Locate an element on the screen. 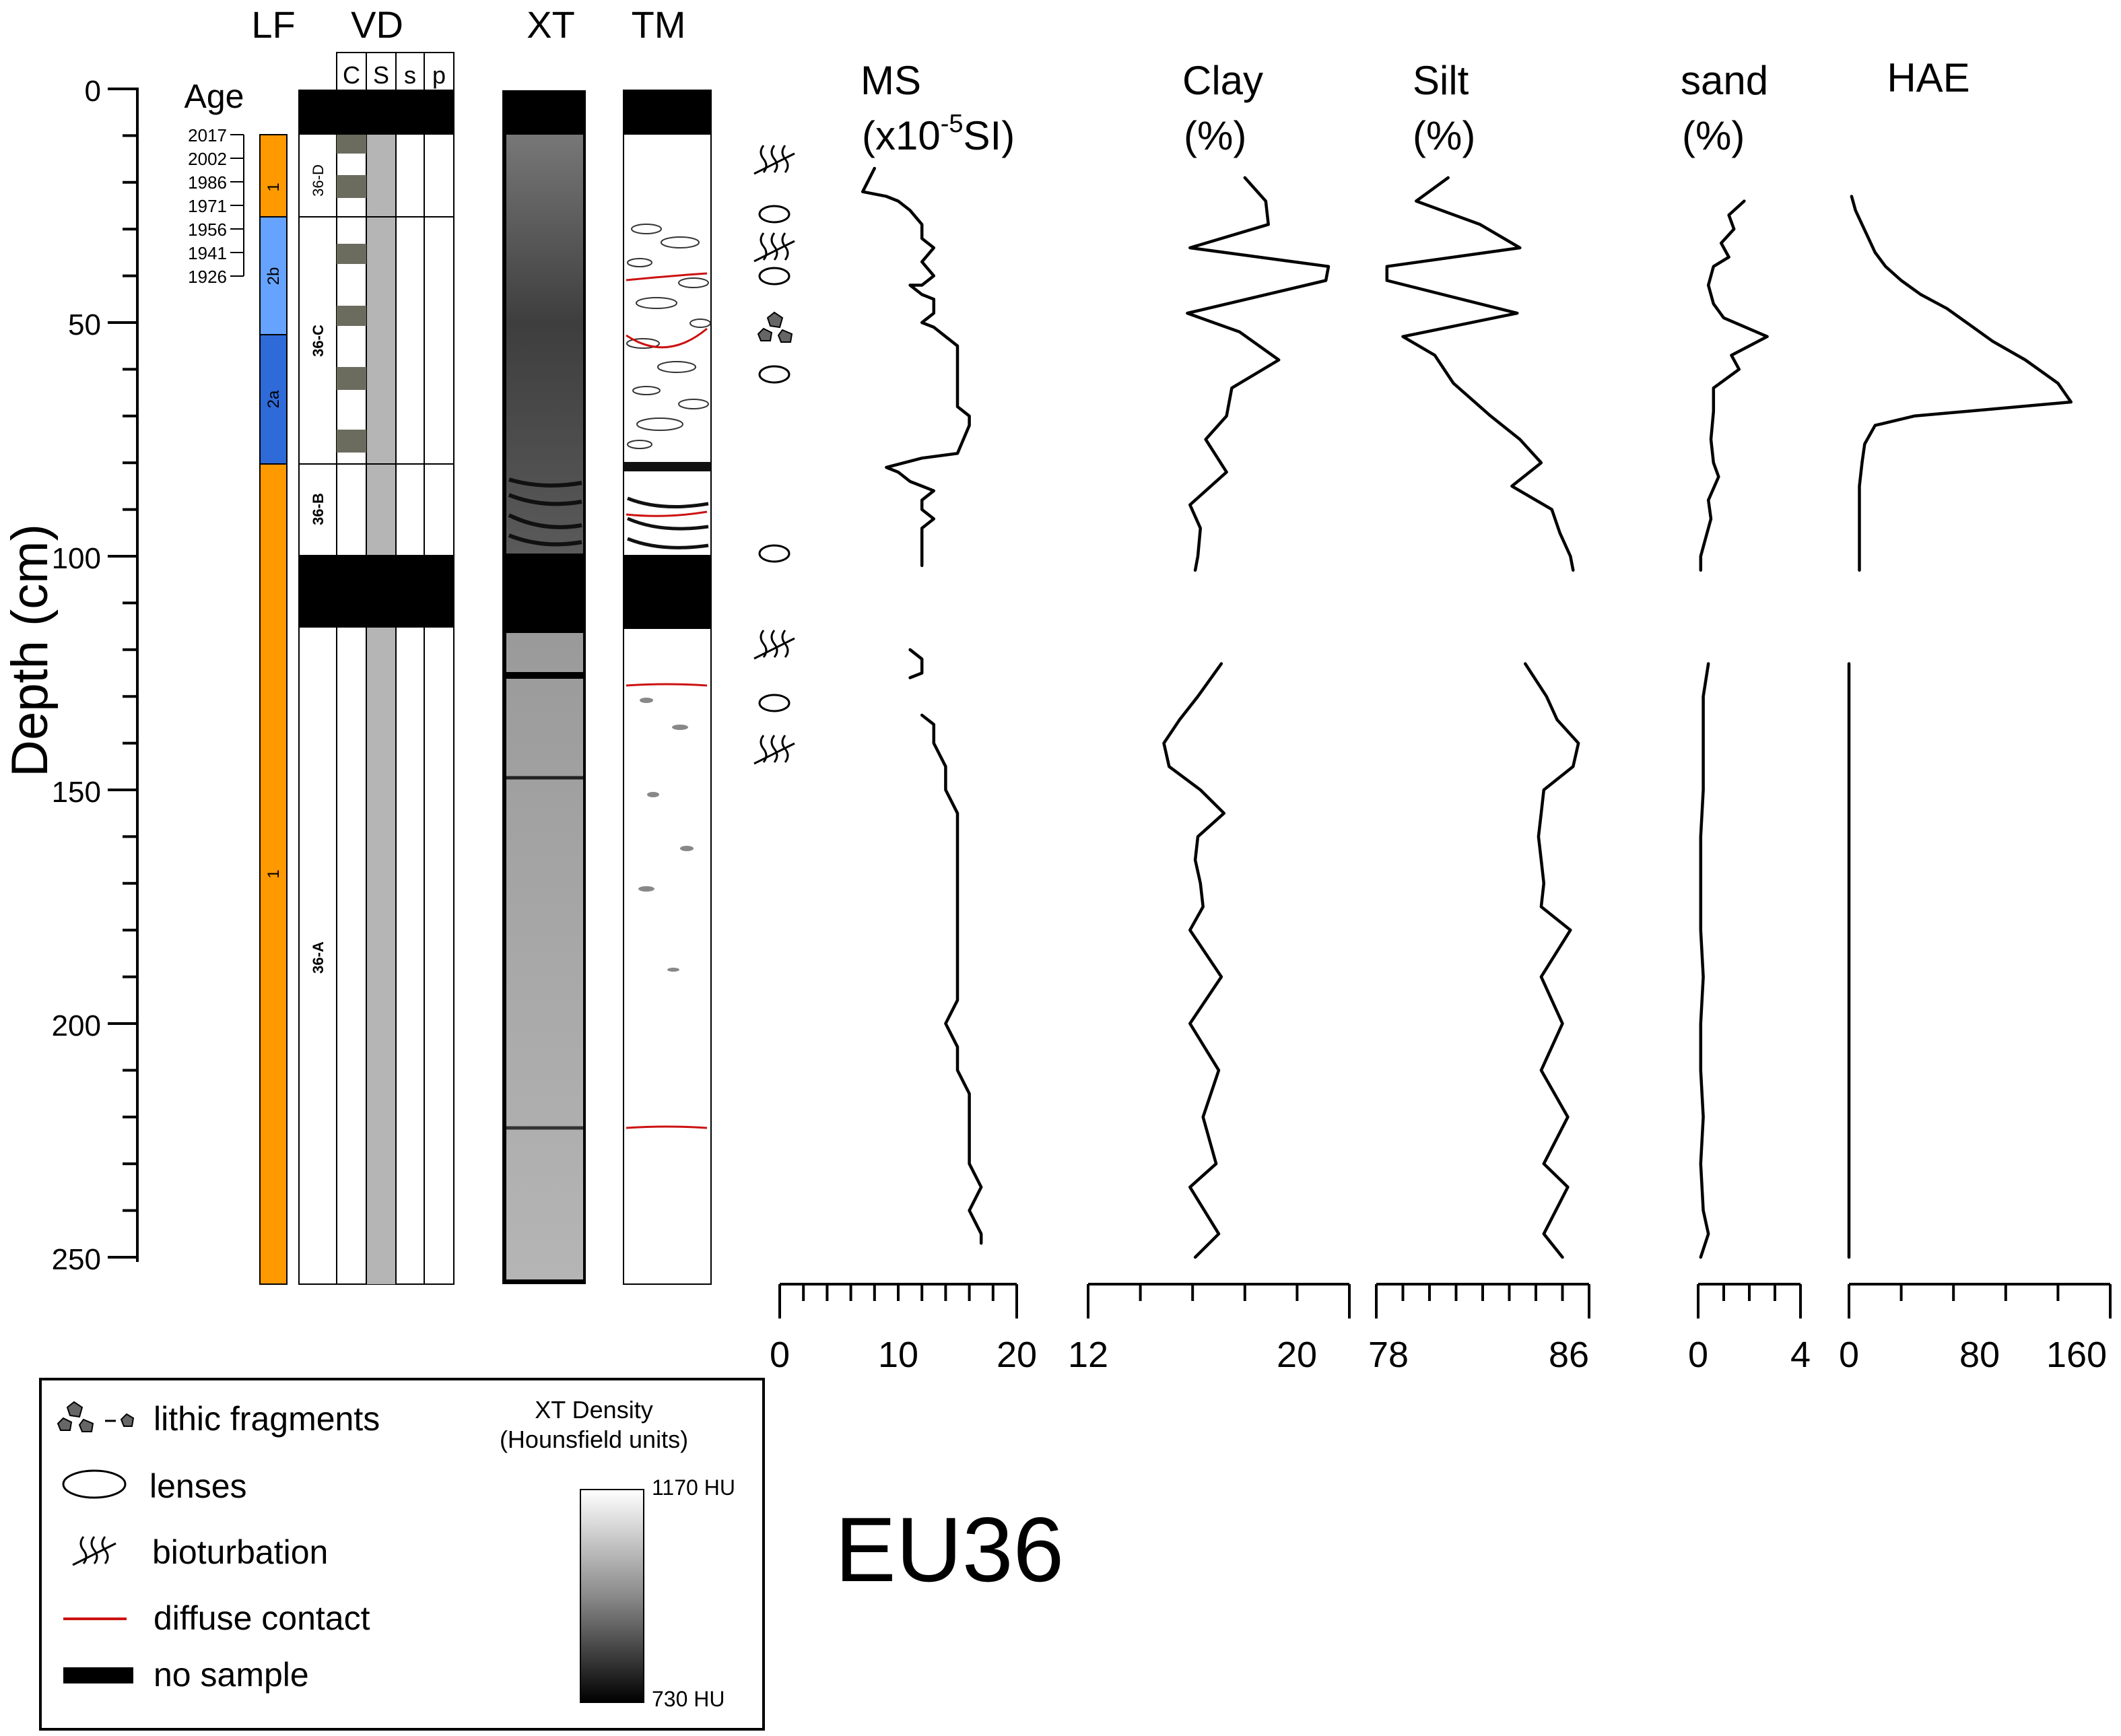 This screenshot has height=1736, width=2121. age-year-1986: 1986 is located at coordinates (207, 182).